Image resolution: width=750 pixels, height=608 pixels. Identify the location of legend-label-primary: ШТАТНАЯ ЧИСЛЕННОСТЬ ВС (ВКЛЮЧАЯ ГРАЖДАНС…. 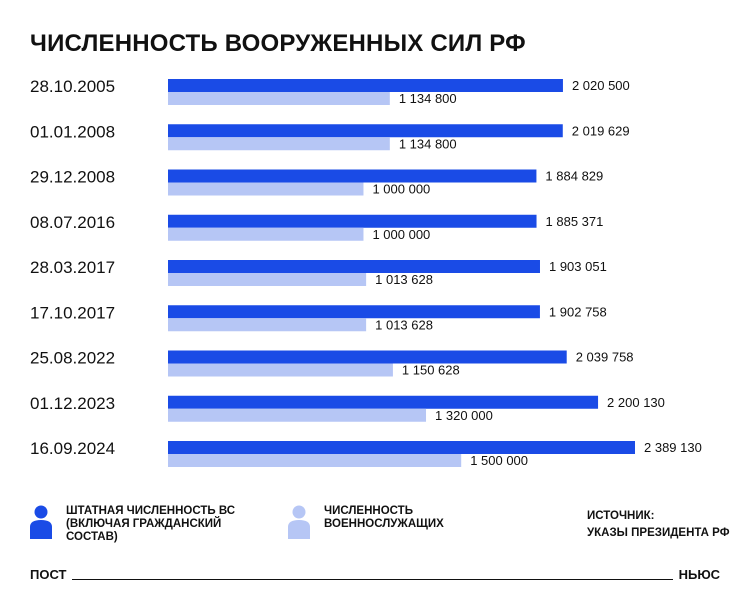
(151, 524).